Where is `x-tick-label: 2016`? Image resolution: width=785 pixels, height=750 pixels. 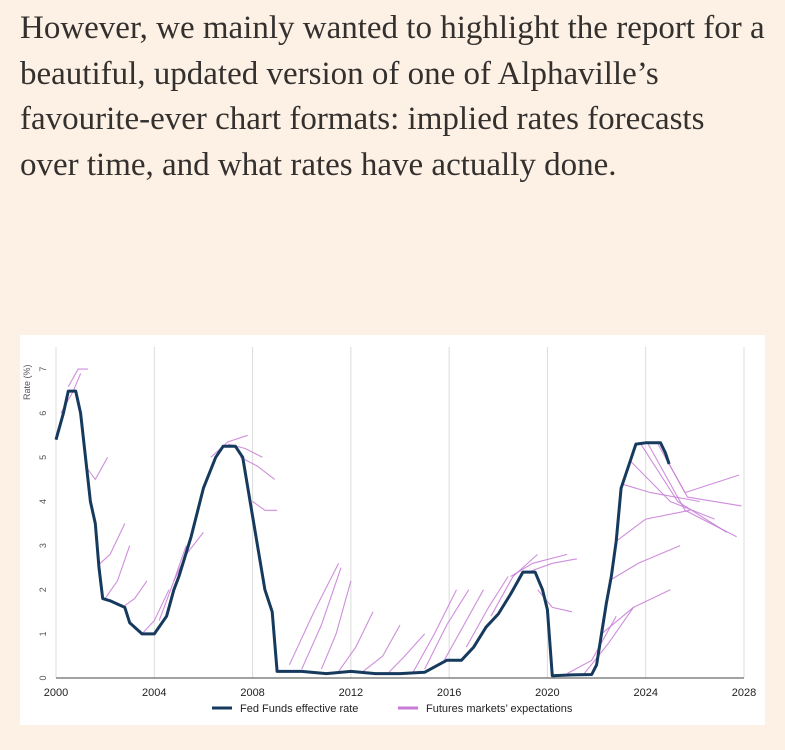 x-tick-label: 2016 is located at coordinates (449, 693).